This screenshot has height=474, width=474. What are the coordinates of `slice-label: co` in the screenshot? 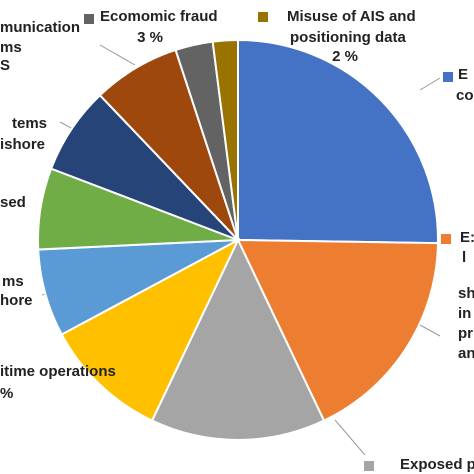 It's located at (465, 95).